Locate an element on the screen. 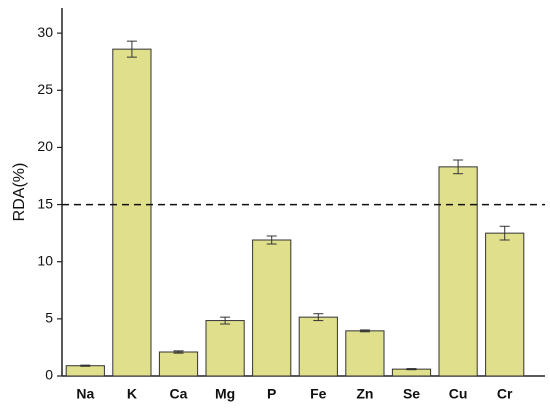  y-axis-label: RDA(%) is located at coordinates (19, 192).